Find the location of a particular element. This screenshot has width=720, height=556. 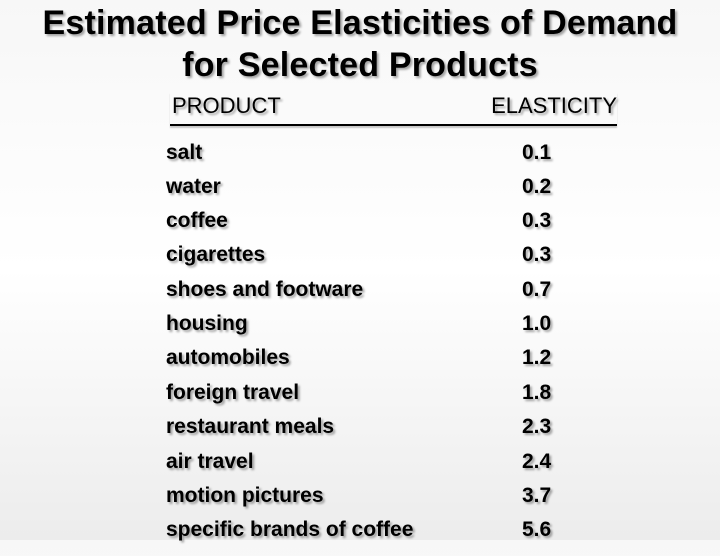

slide-title-line-1: Estimated Price Elasticities of Demand is located at coordinates (360, 23).